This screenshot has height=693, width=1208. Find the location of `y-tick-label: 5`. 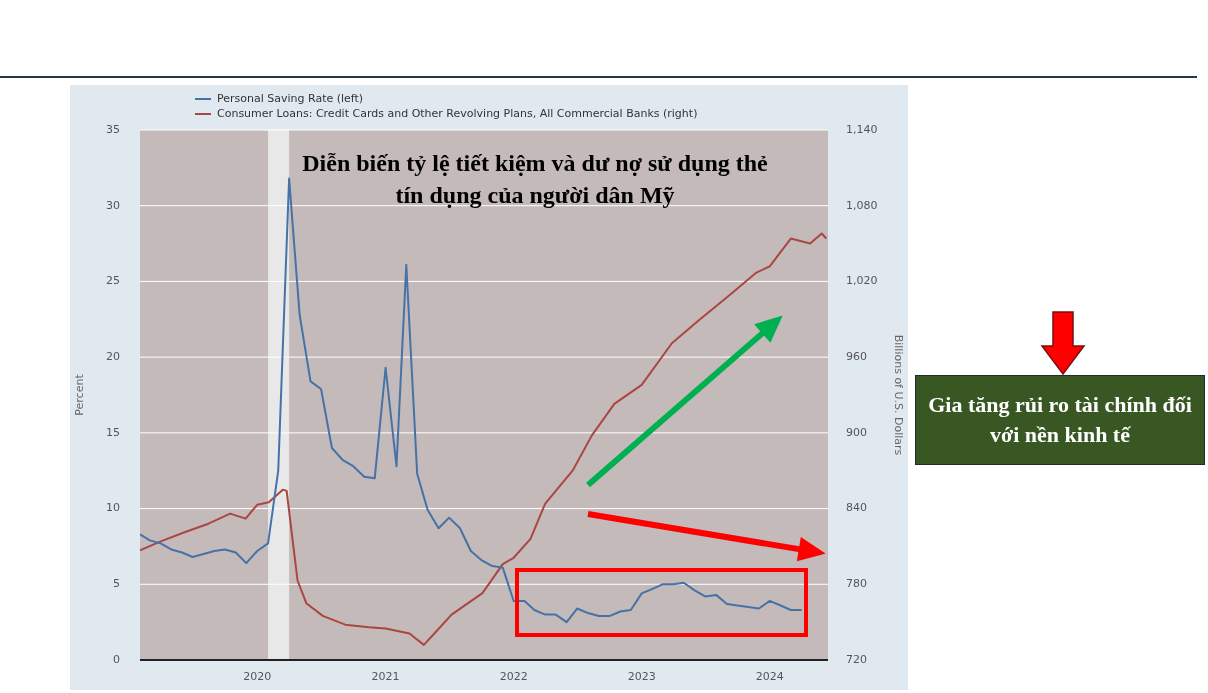

y-tick-label: 5 is located at coordinates (116, 584).